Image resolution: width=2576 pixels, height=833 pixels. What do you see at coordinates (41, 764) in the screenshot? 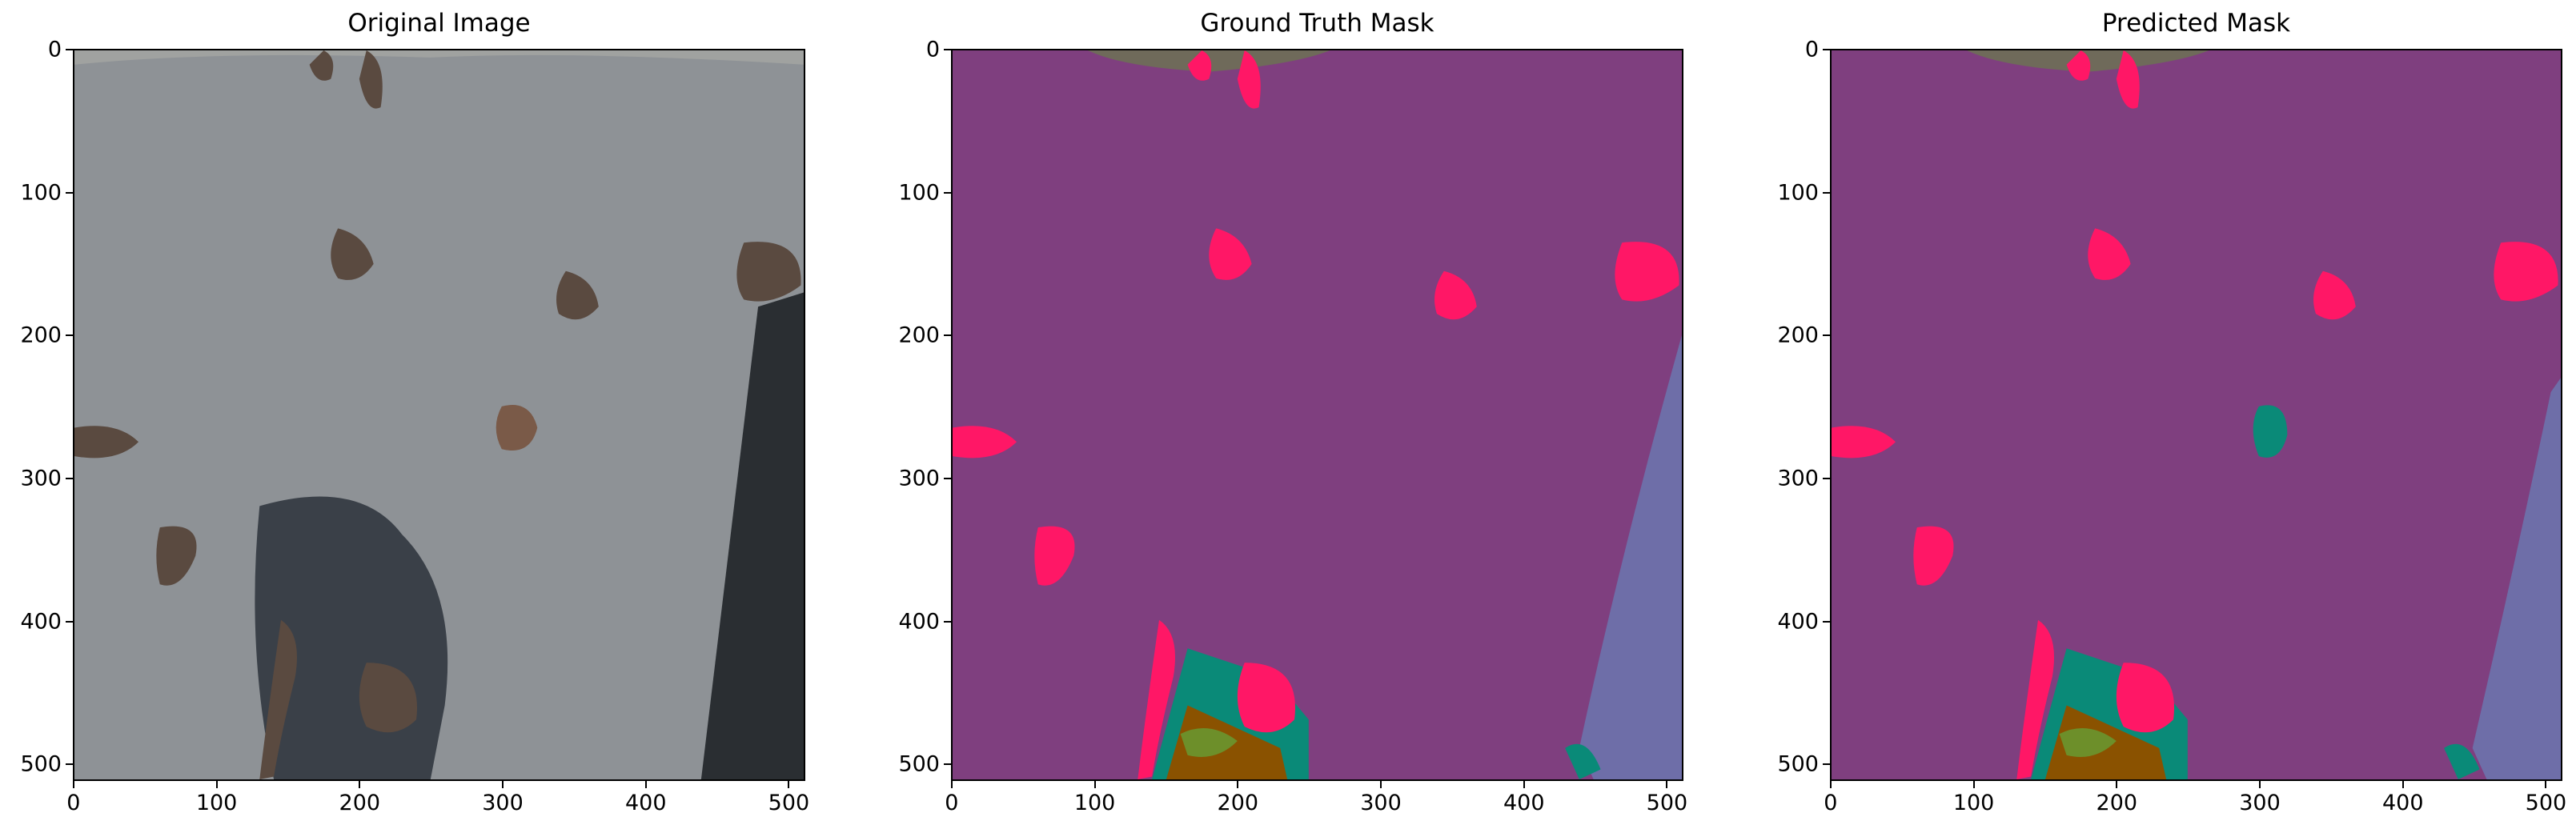
I see `y-tick-label: 500` at bounding box center [41, 764].